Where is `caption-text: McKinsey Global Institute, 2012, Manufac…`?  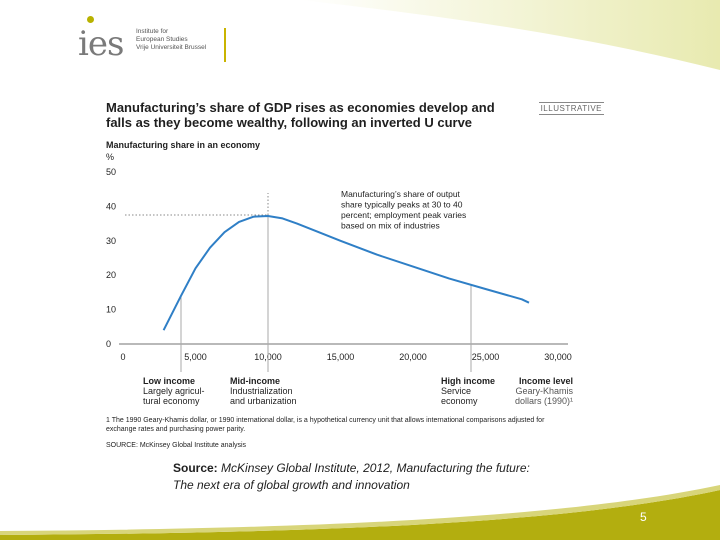 caption-text: McKinsey Global Institute, 2012, Manufac… is located at coordinates (351, 476).